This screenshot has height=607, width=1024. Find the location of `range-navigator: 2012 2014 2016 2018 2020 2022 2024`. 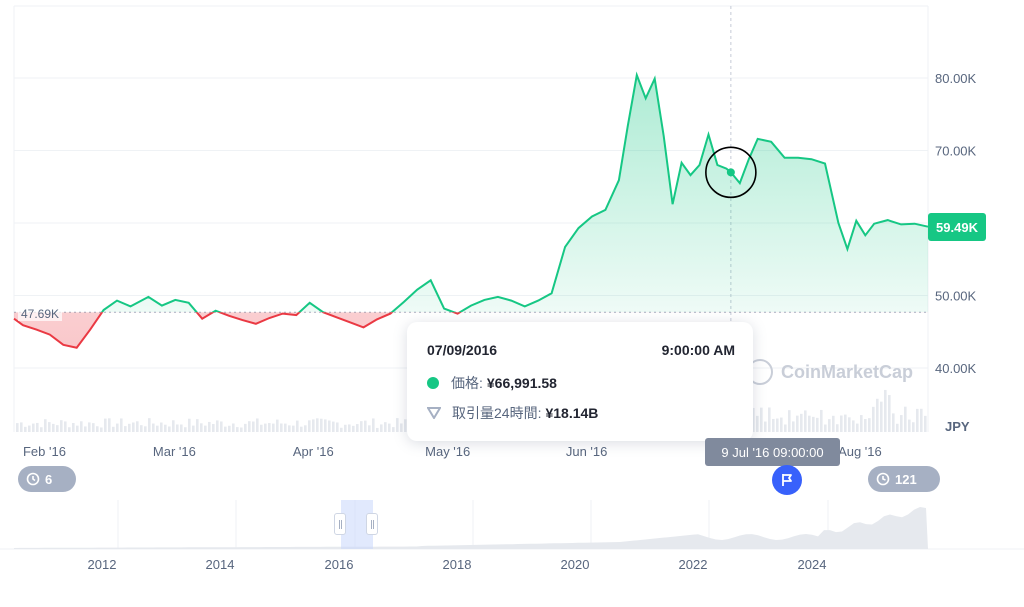

range-navigator: 2012 2014 2016 2018 2020 2022 2024 is located at coordinates (512, 536).